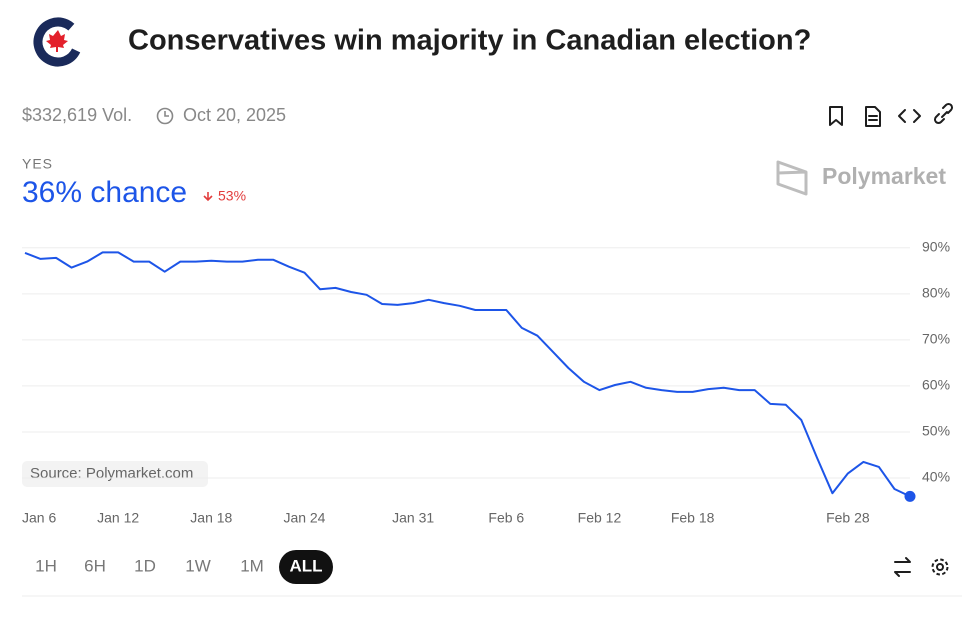  I want to click on chance: 36% chance, so click(104, 192).